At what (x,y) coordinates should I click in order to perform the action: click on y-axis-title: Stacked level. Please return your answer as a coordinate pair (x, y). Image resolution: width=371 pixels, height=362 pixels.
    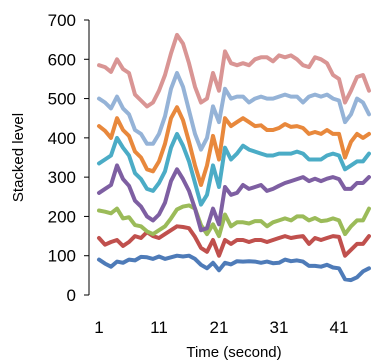
    Looking at the image, I should click on (18, 157).